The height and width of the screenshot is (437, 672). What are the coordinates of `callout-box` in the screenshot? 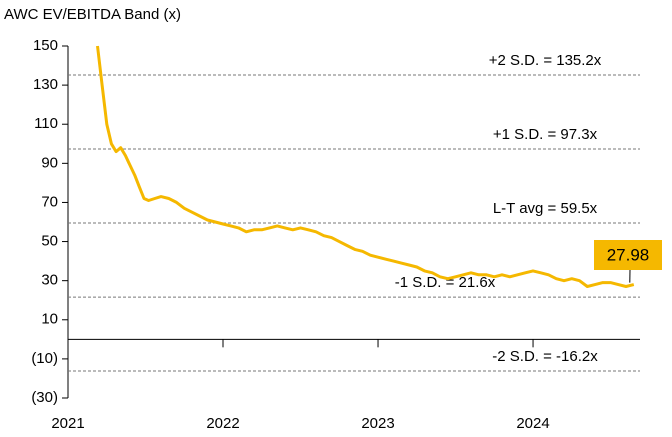 It's located at (628, 255).